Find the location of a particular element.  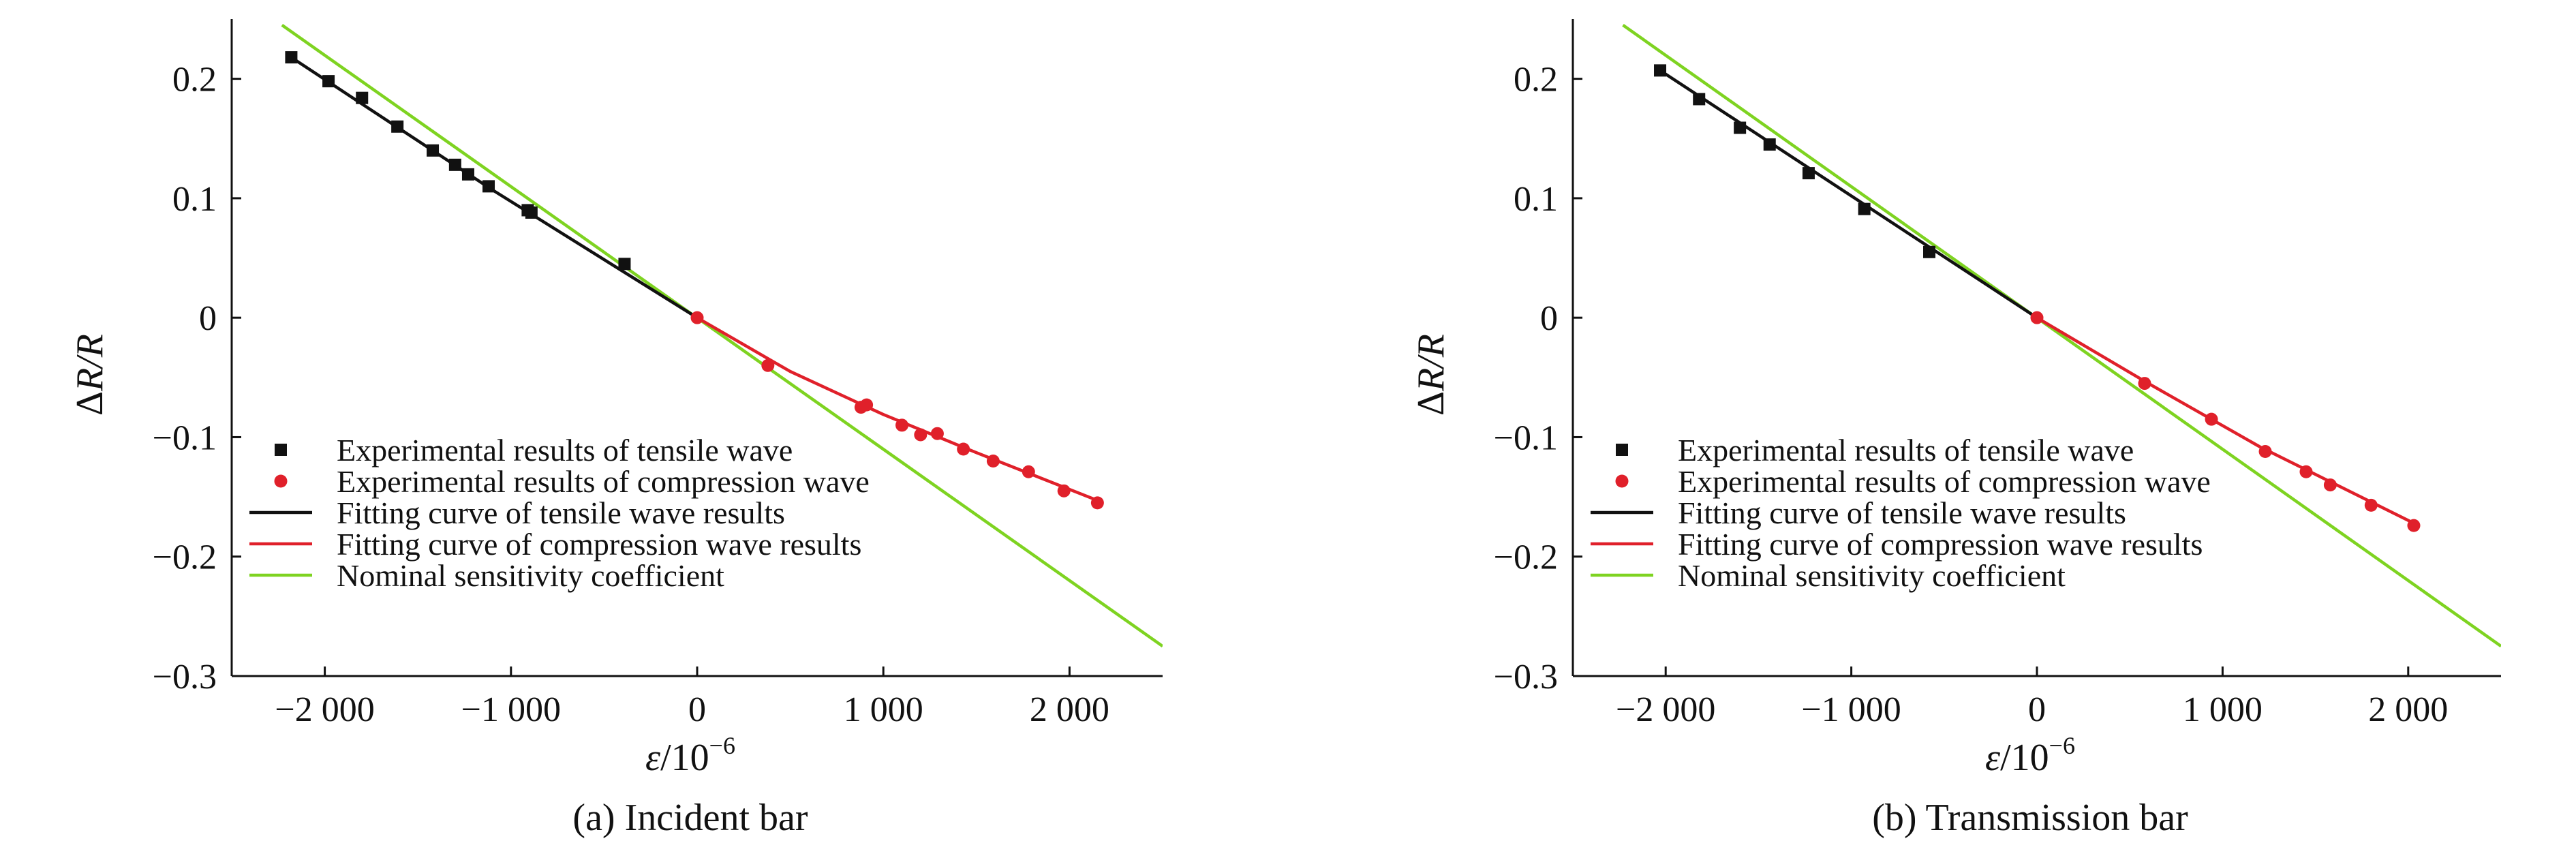

tensile-fit-line is located at coordinates (1848, 193).